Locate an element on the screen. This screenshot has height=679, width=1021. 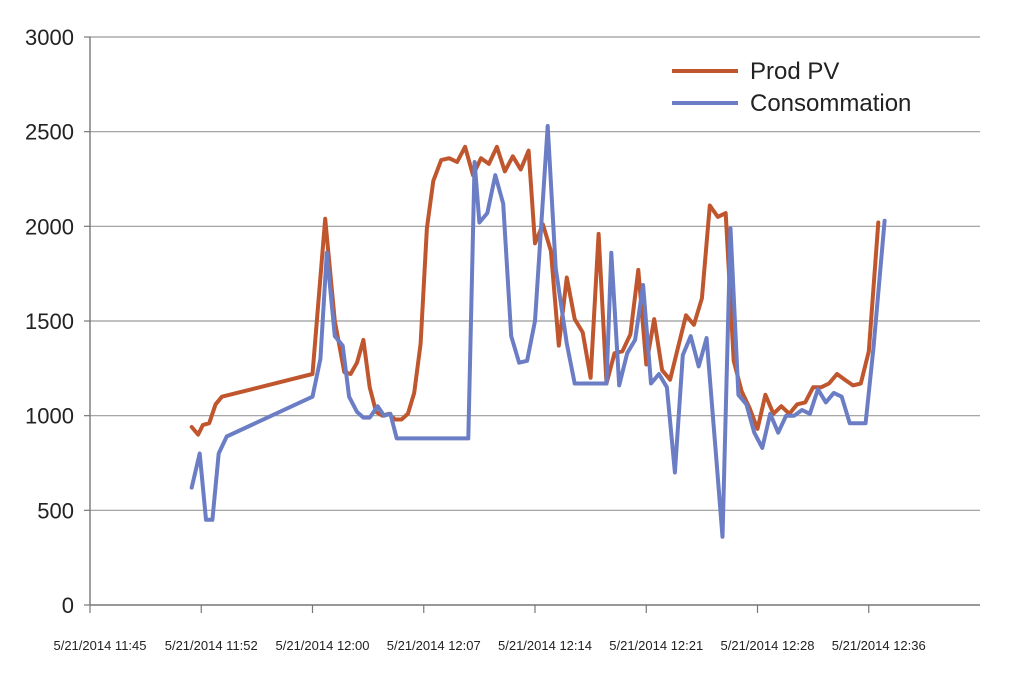
x-tick-label: 5/21/2014 11:45 is located at coordinates (99, 645).